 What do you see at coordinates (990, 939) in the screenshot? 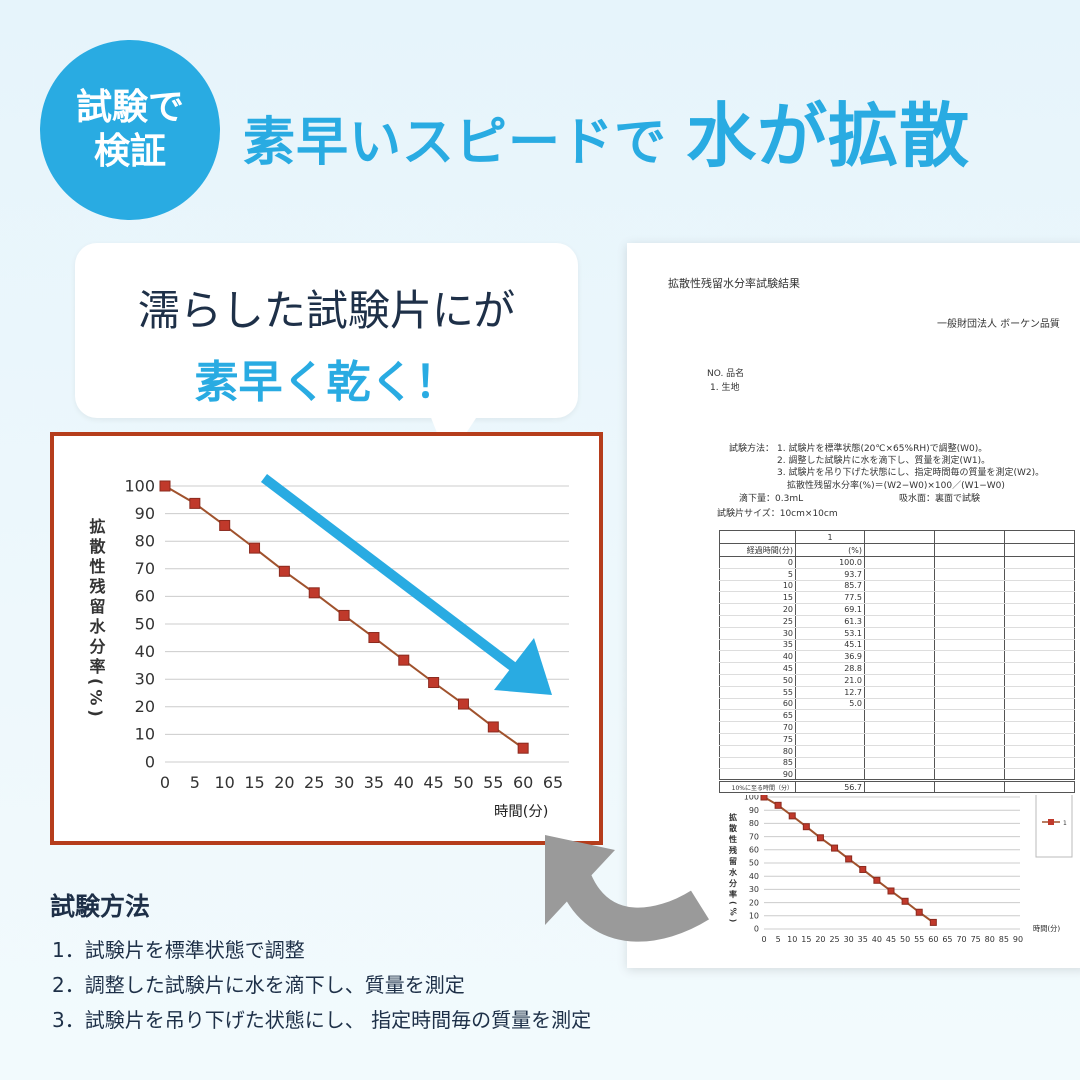
I see `x-tick-label: 80` at bounding box center [990, 939].